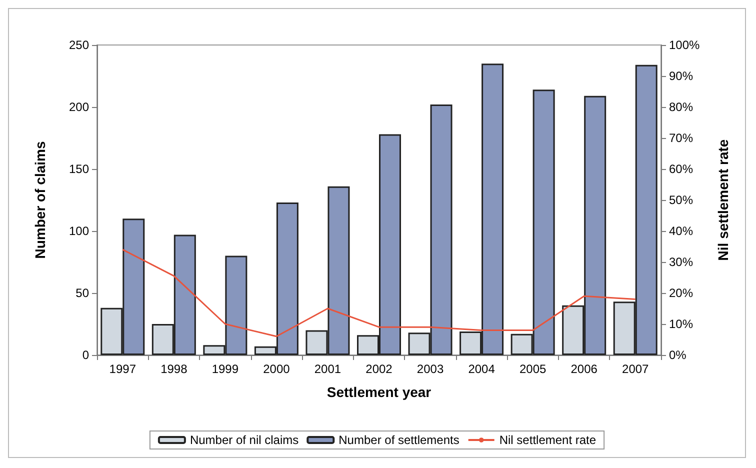 This screenshot has height=468, width=756. Describe the element at coordinates (379, 392) in the screenshot. I see `x-axis-title: Settlement year` at that location.